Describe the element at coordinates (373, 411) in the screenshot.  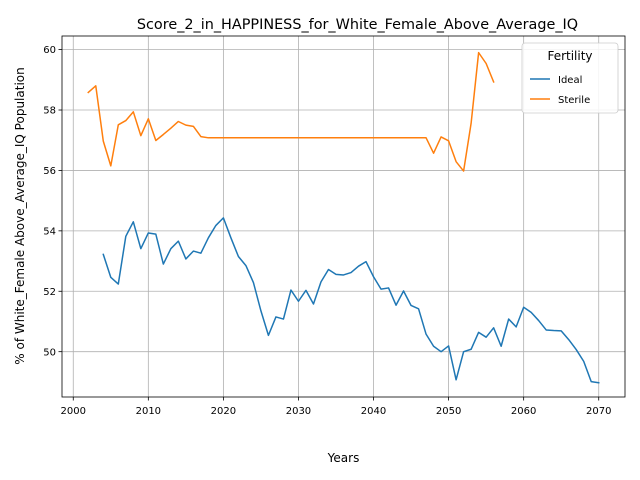
I see `x-tick-label: 2040` at that location.